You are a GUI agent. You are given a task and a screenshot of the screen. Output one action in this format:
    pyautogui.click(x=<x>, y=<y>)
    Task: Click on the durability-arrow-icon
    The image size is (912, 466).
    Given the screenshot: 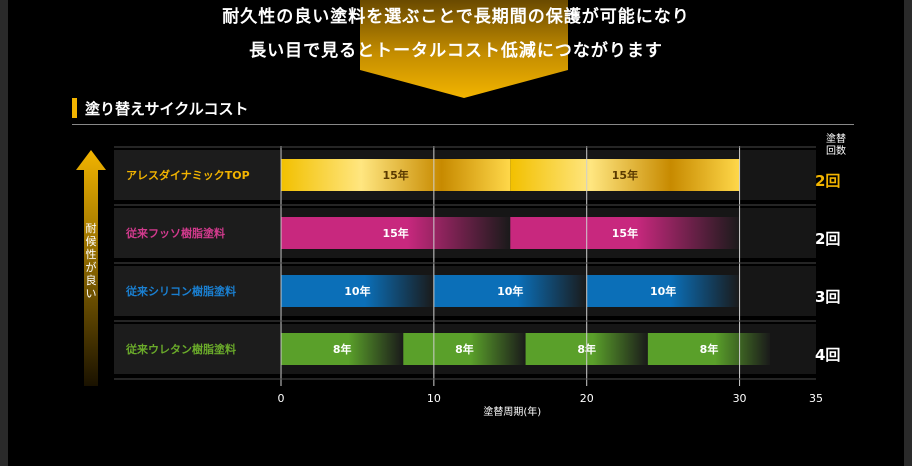 What is the action you would take?
    pyautogui.click(x=91, y=268)
    